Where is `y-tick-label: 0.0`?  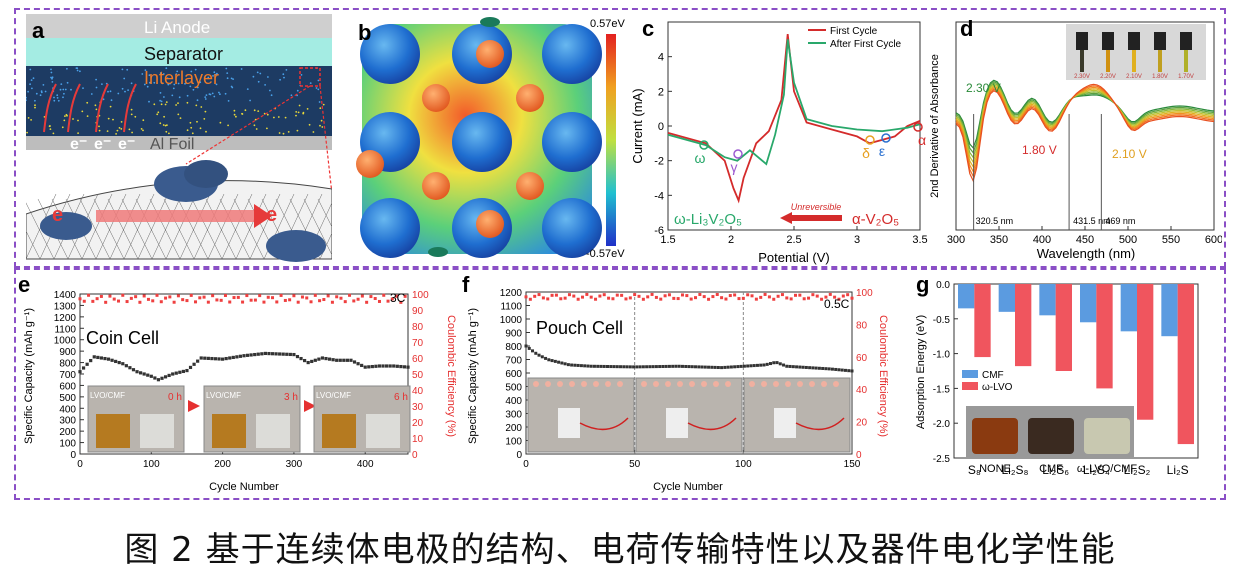 y-tick-label: 0.0 is located at coordinates (943, 285).